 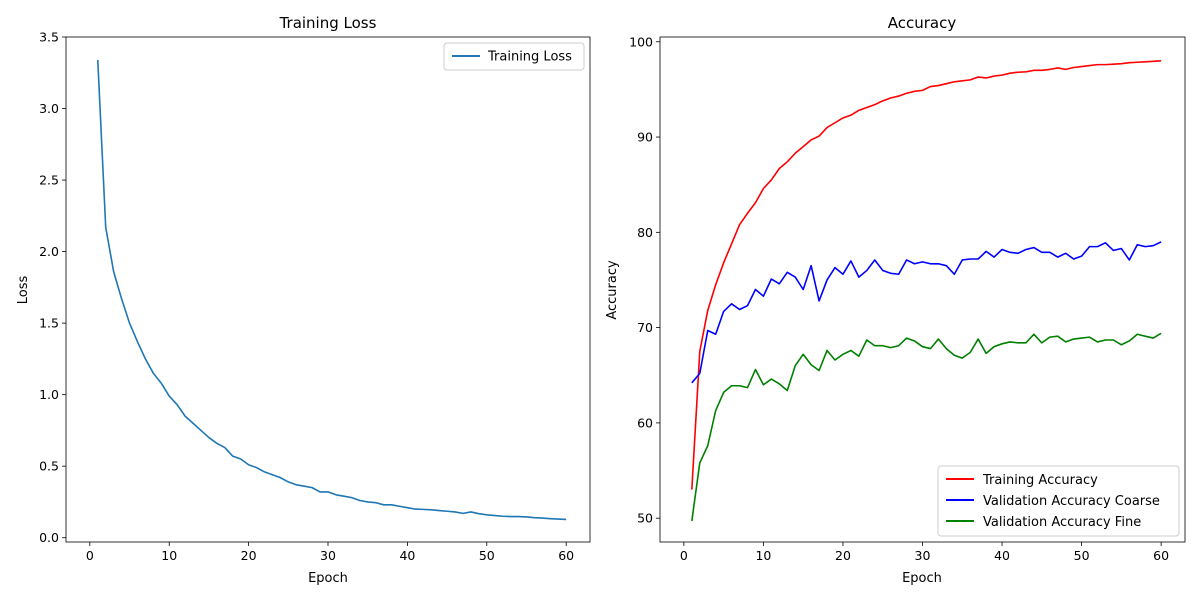 What do you see at coordinates (922, 23) in the screenshot?
I see `accuracy-chart-title: Accuracy` at bounding box center [922, 23].